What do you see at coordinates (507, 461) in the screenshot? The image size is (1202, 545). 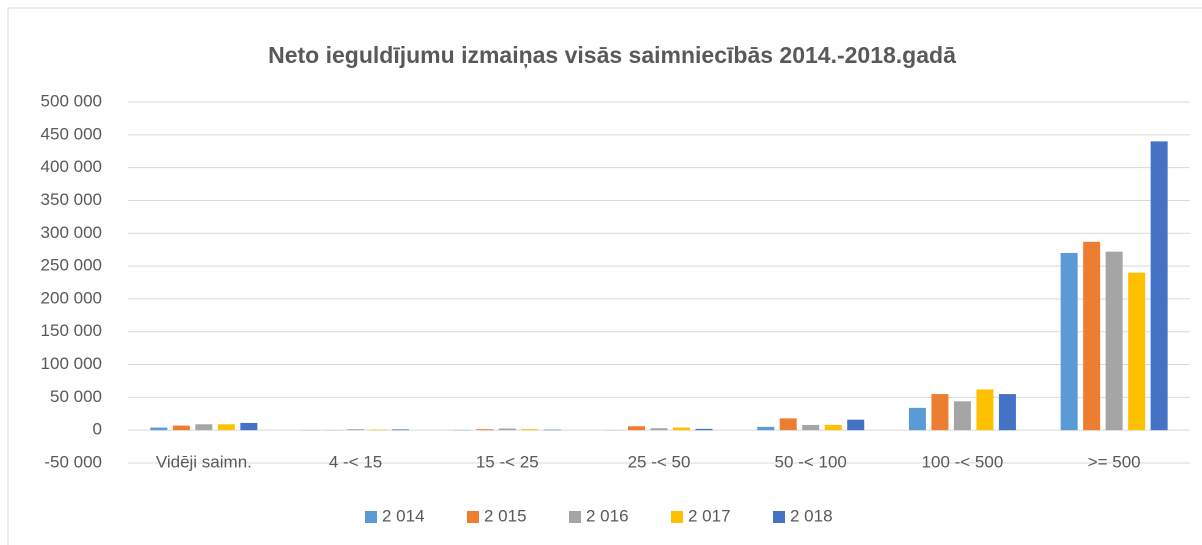 I see `x-tick-label: 15 -< 25` at bounding box center [507, 461].